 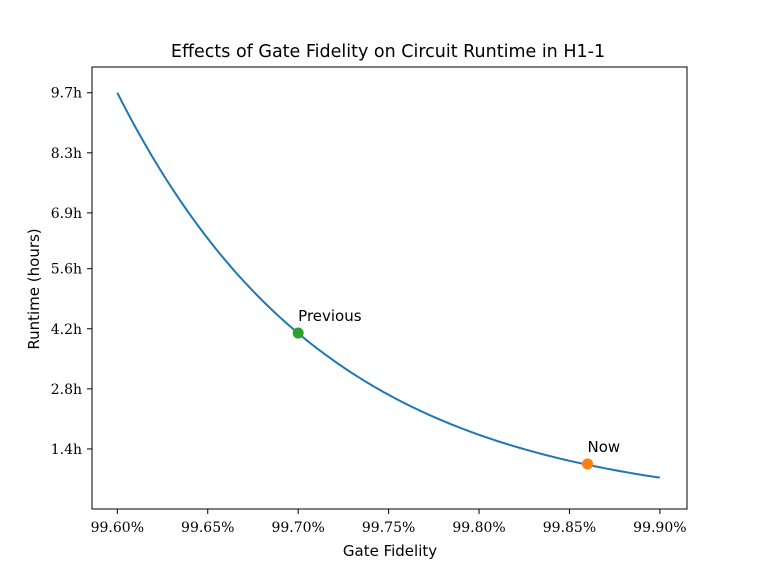 What do you see at coordinates (66, 330) in the screenshot?
I see `y-tick-label: 4.2h` at bounding box center [66, 330].